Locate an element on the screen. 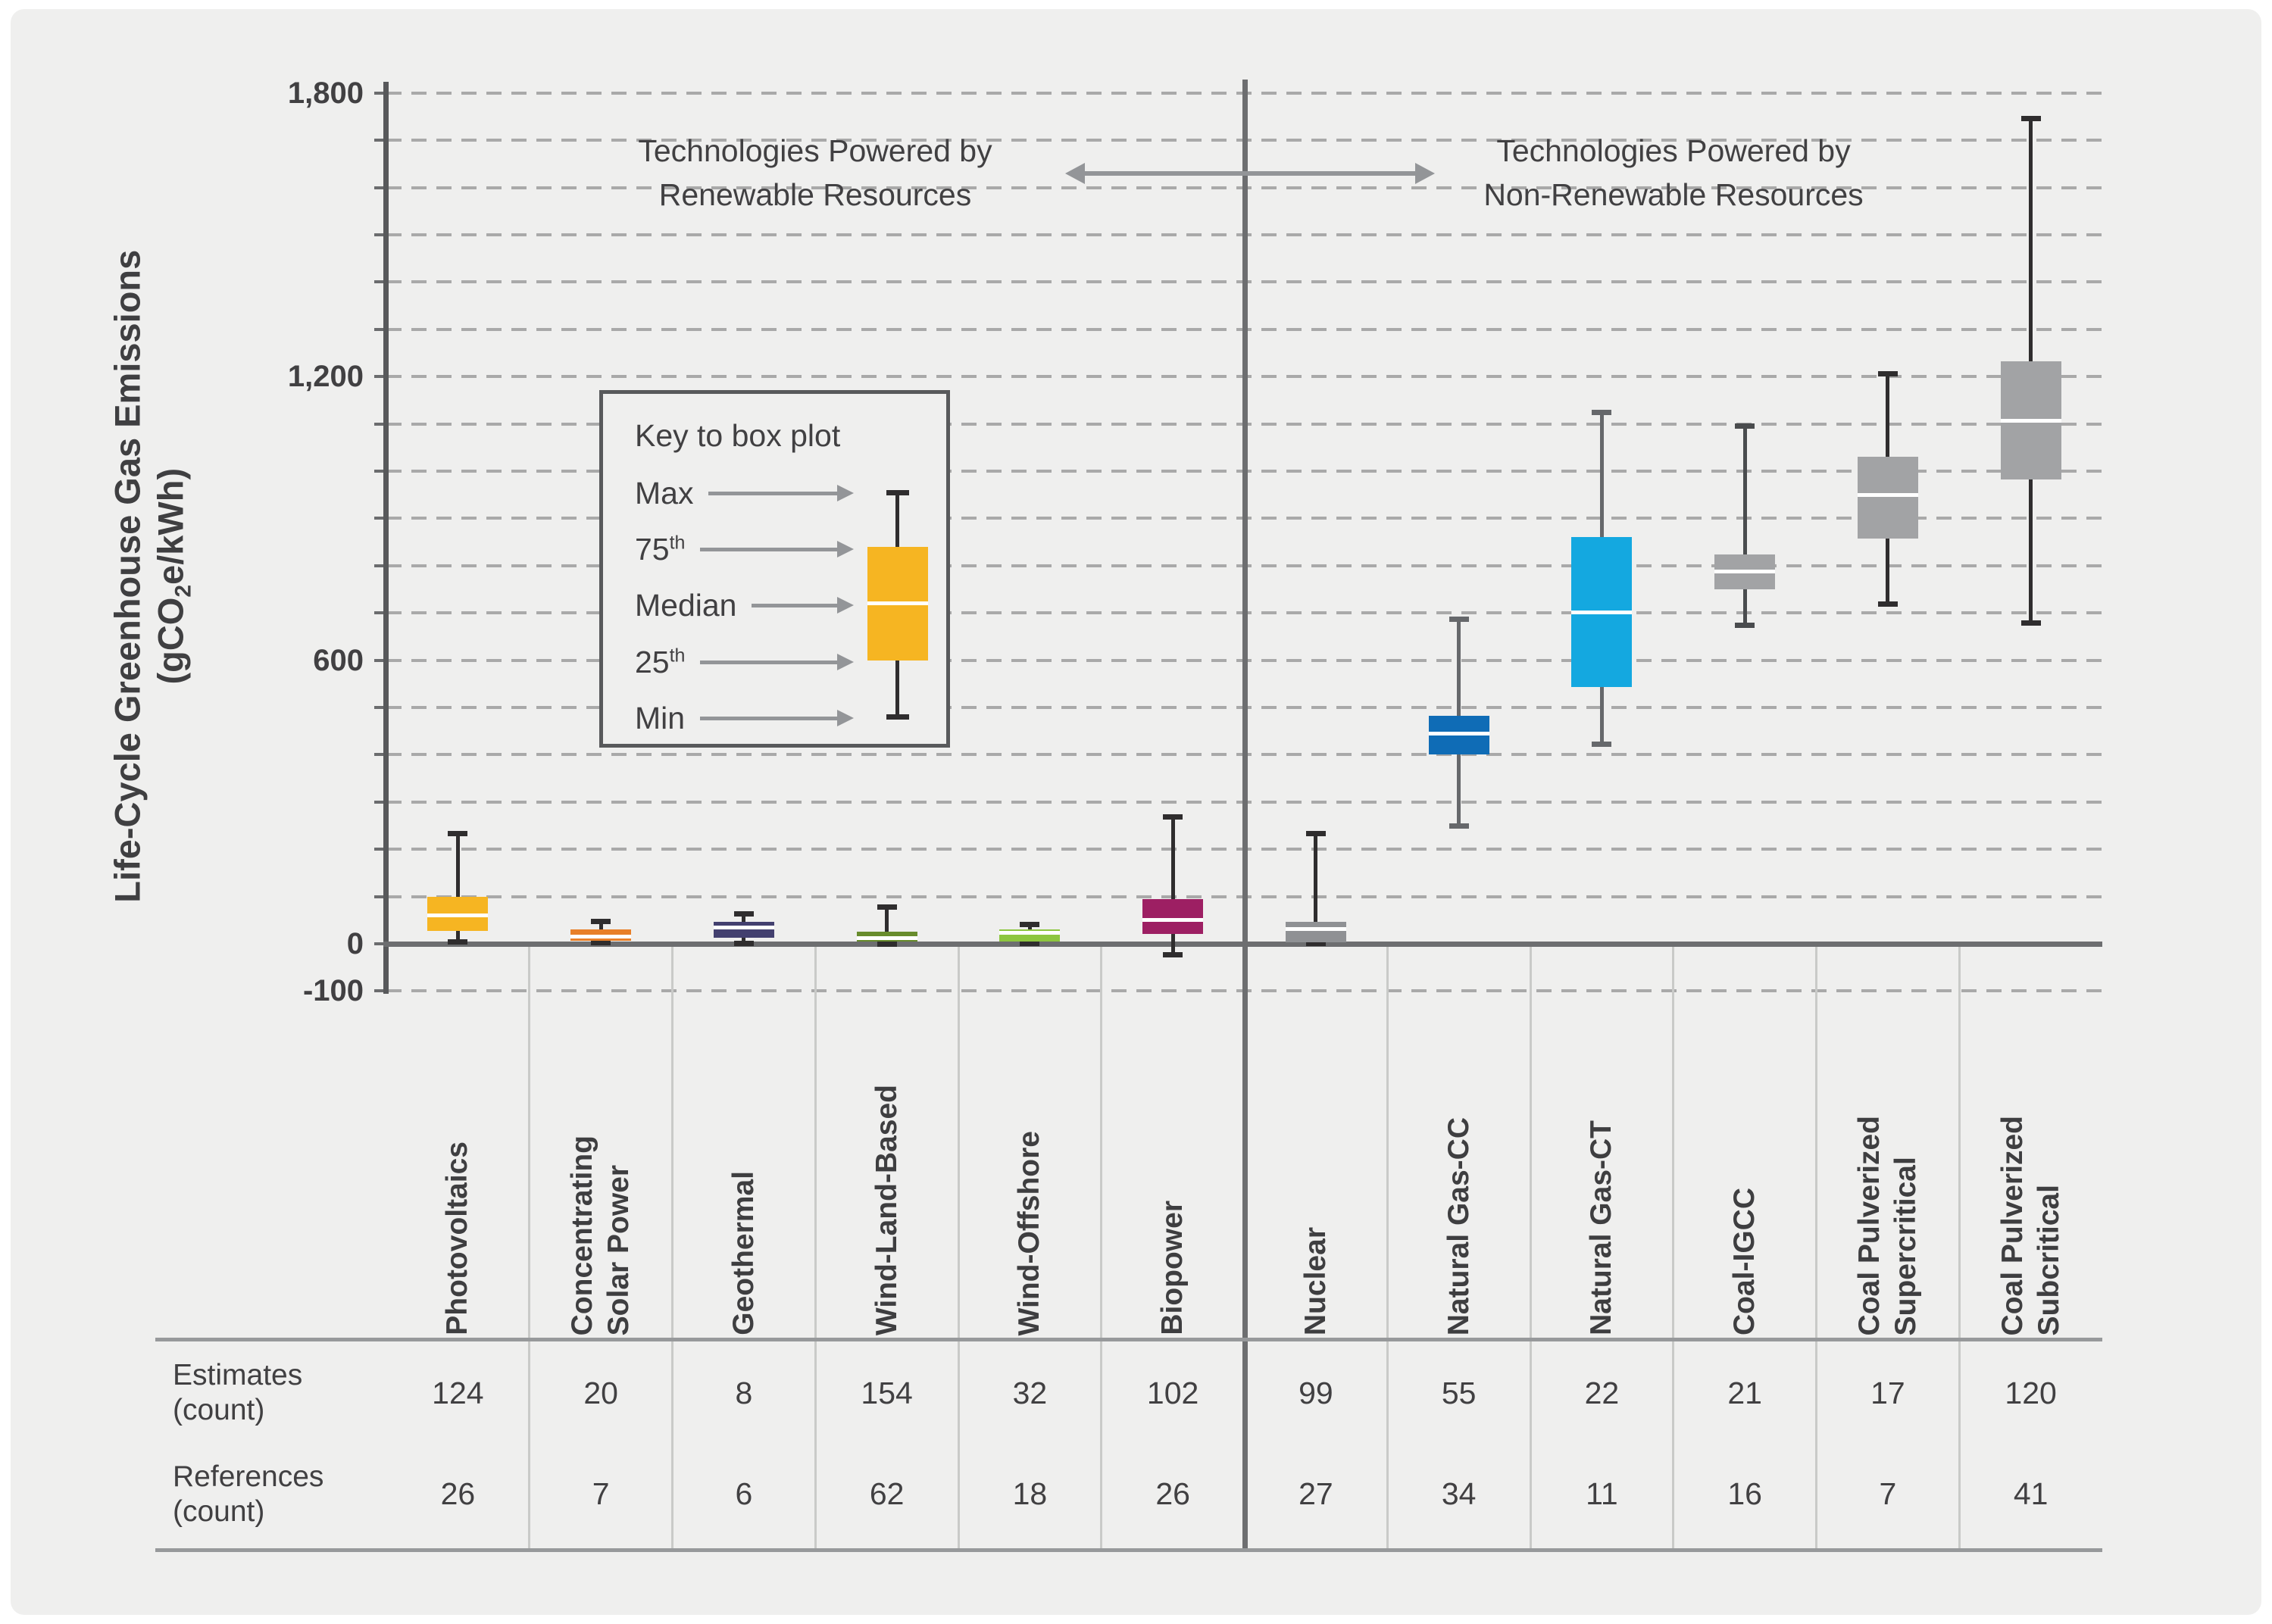  category-label-wrap-wind-land-based: Wind-Land-Based is located at coordinates (887, 1165).